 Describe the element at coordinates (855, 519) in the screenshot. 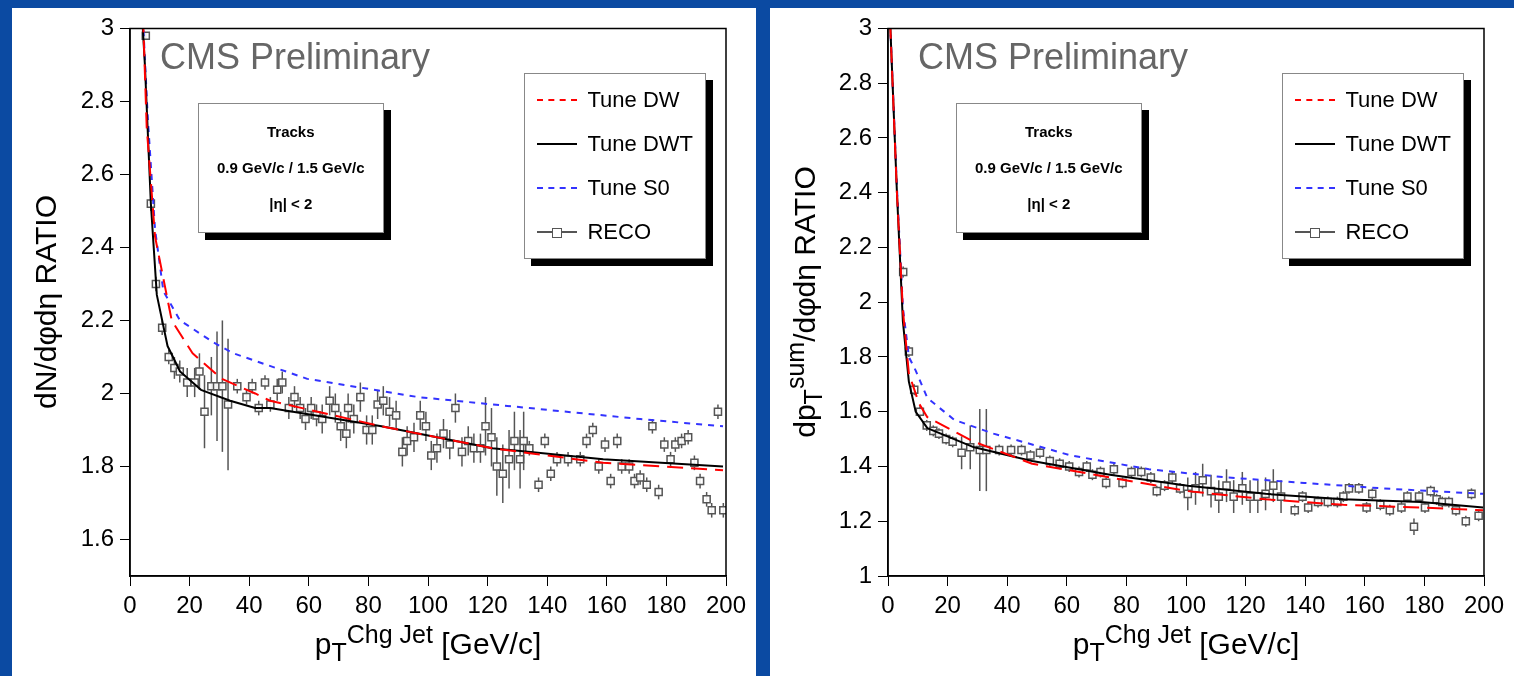

I see `y-tick-label: 1.2` at that location.